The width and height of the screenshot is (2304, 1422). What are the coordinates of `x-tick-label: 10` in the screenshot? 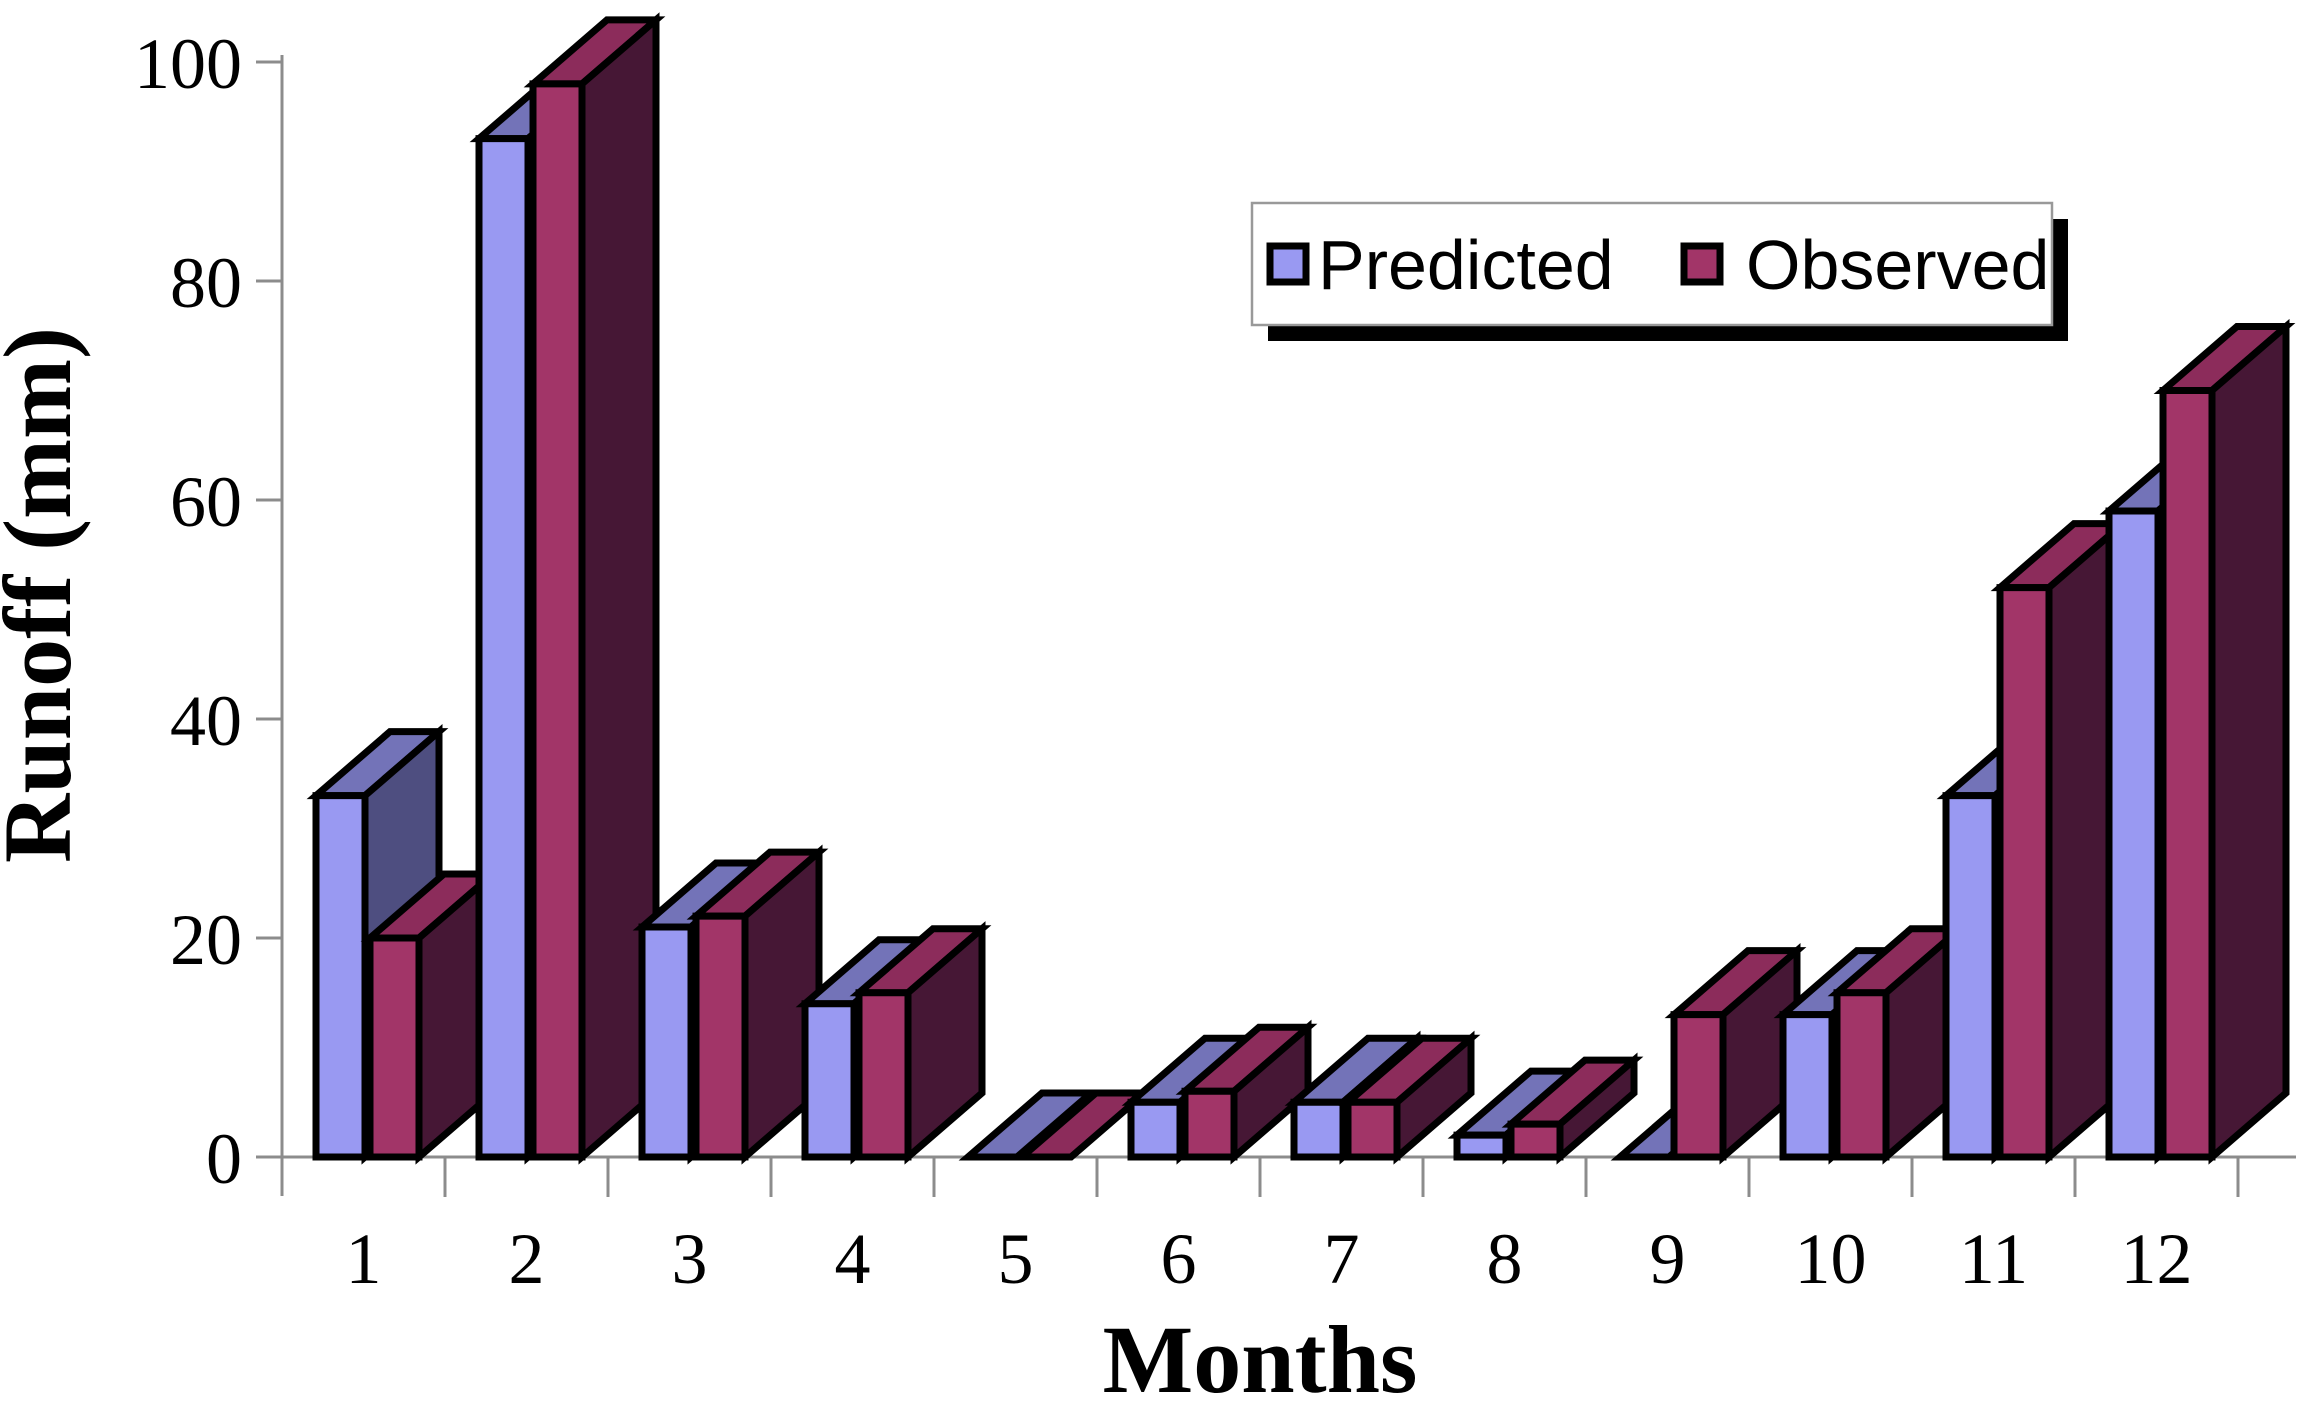 It's located at (1831, 1259).